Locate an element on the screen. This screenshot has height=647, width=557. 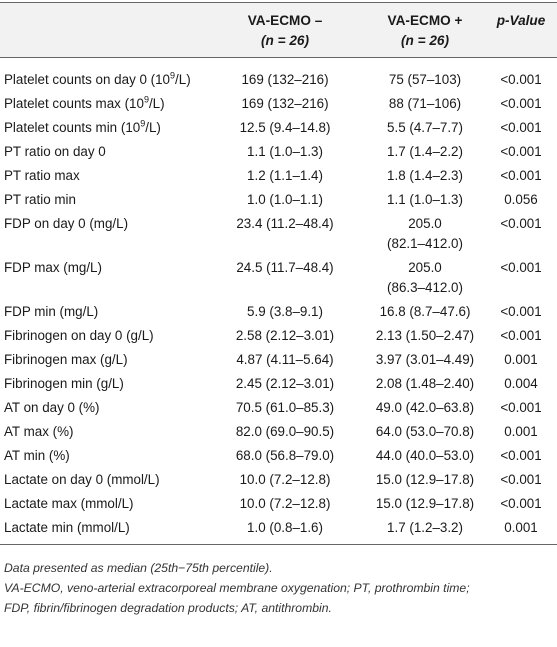
cell-pos-value: 1.8 (1.4–2.3) is located at coordinates (425, 175).